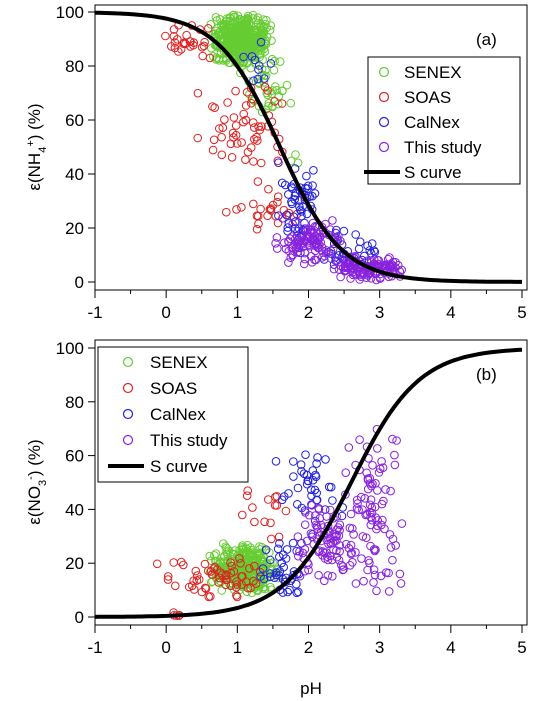  What do you see at coordinates (79, 617) in the screenshot?
I see `y-tick-label: 0` at bounding box center [79, 617].